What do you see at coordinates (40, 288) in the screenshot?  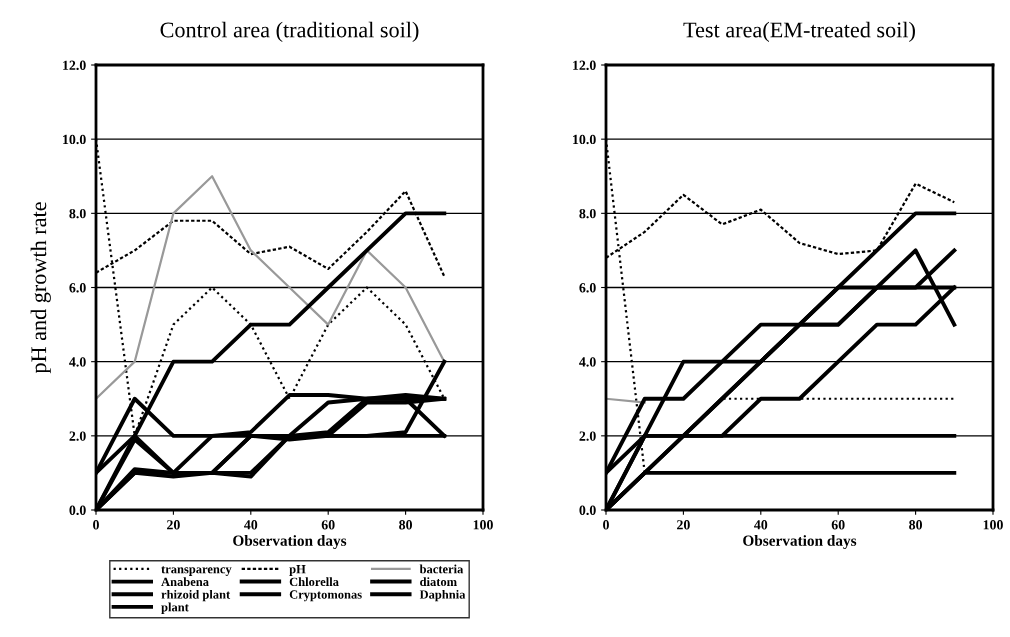 I see `y-axis-title: pH and growth rate` at bounding box center [40, 288].